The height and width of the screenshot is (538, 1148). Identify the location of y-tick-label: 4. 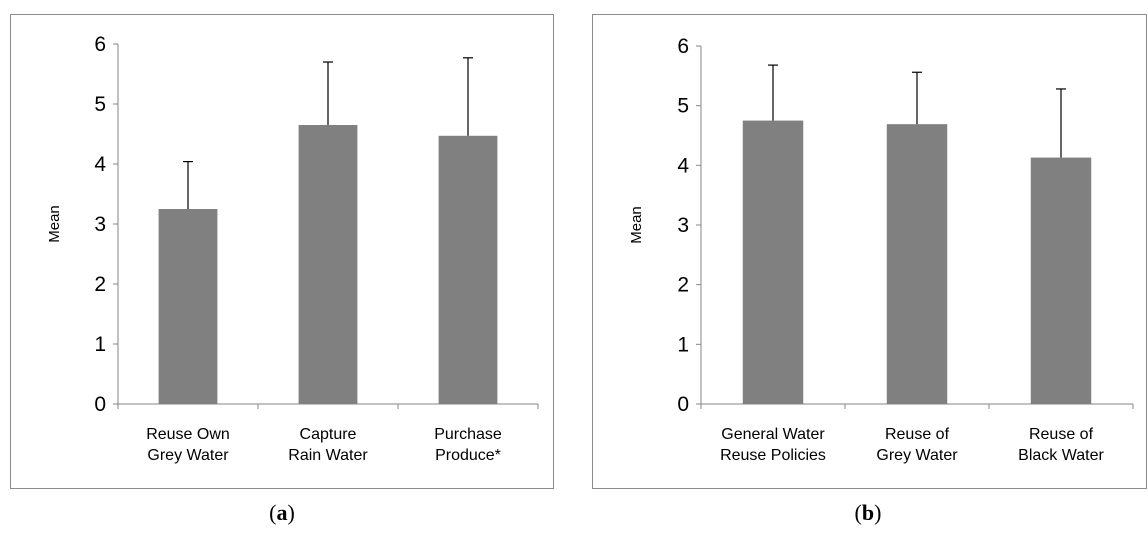
(100, 164).